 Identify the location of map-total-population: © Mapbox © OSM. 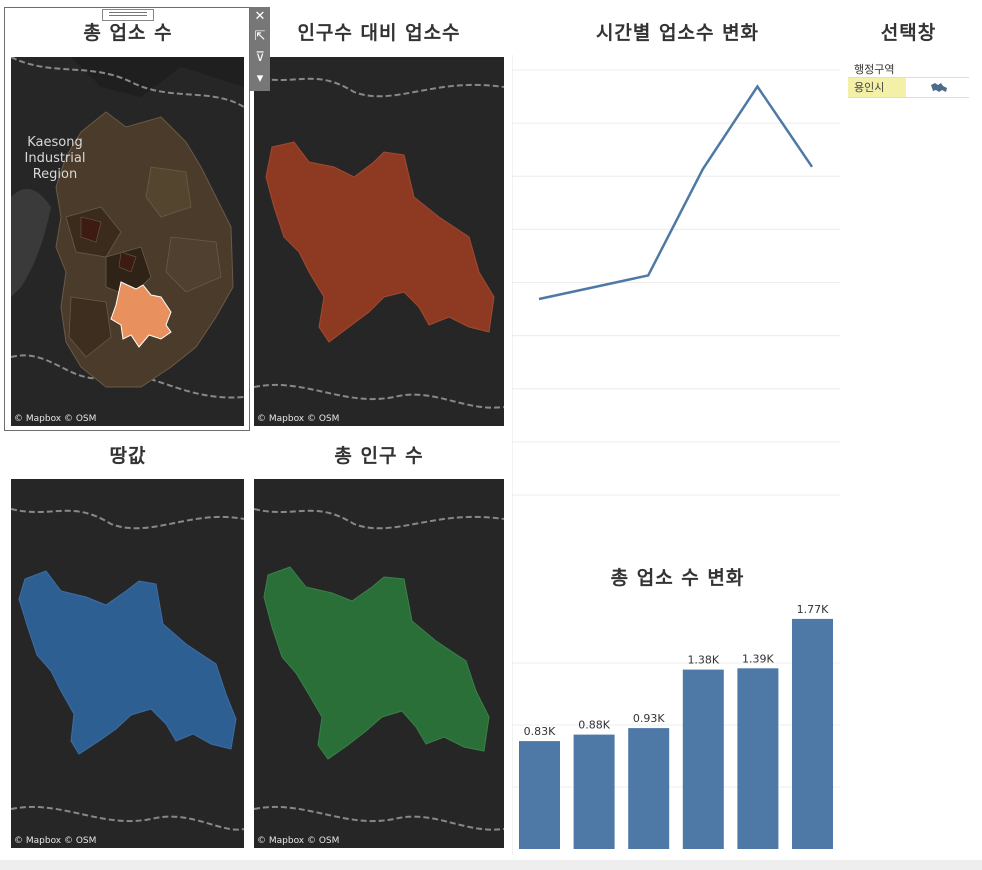
(379, 663).